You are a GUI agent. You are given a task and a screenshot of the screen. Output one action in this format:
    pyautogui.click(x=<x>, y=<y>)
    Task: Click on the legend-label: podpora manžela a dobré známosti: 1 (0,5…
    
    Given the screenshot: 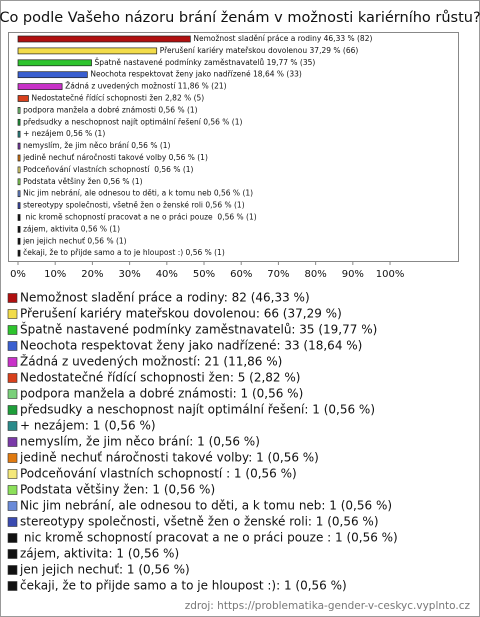 What is the action you would take?
    pyautogui.click(x=161, y=394)
    